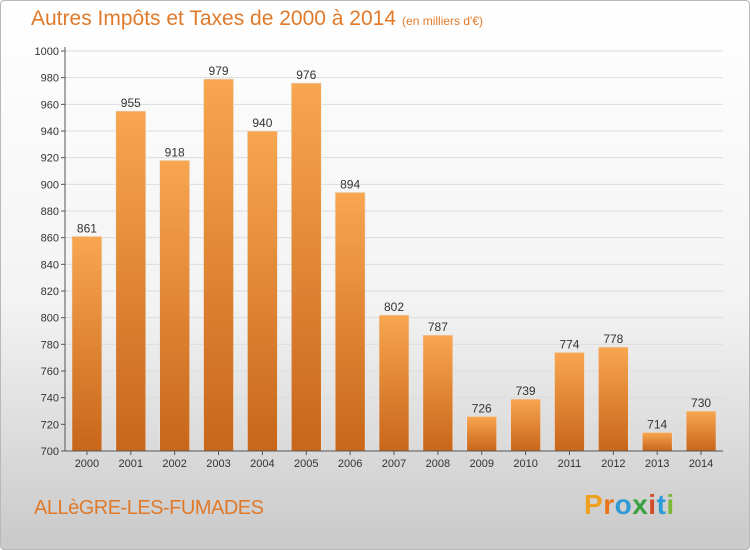 The height and width of the screenshot is (550, 750). Describe the element at coordinates (219, 71) in the screenshot. I see `data-label: 979` at that location.